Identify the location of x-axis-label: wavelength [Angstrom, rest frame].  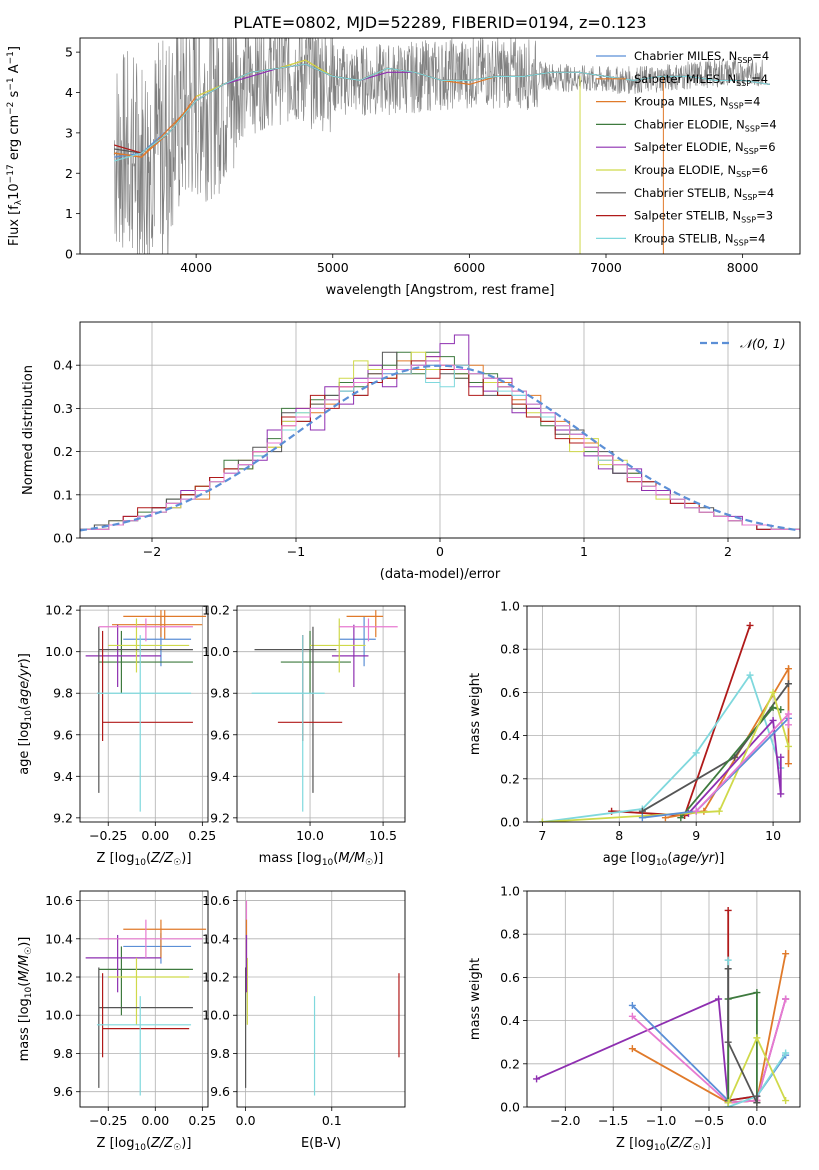
(440, 290).